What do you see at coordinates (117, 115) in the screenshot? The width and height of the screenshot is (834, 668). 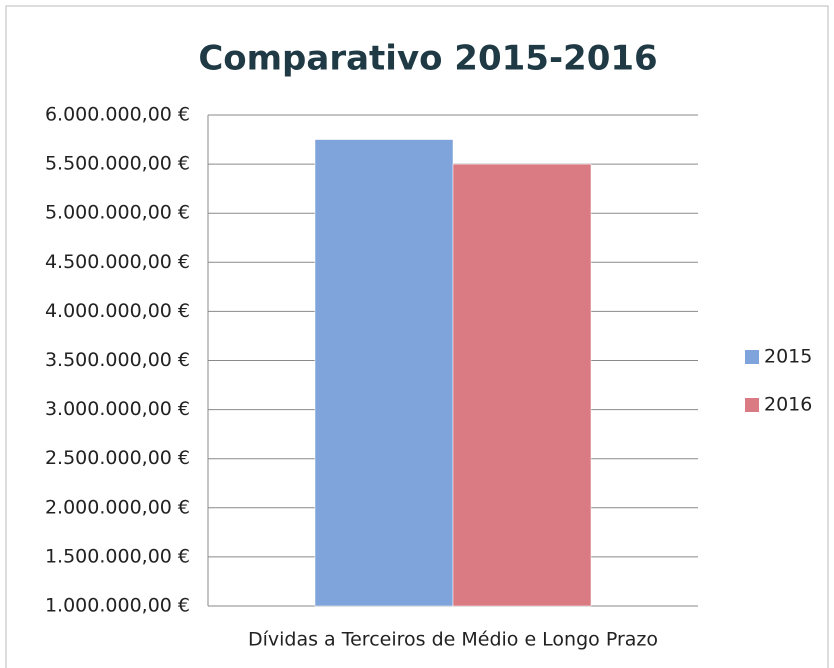 I see `y-tick-label: 6.000.000,00 €` at bounding box center [117, 115].